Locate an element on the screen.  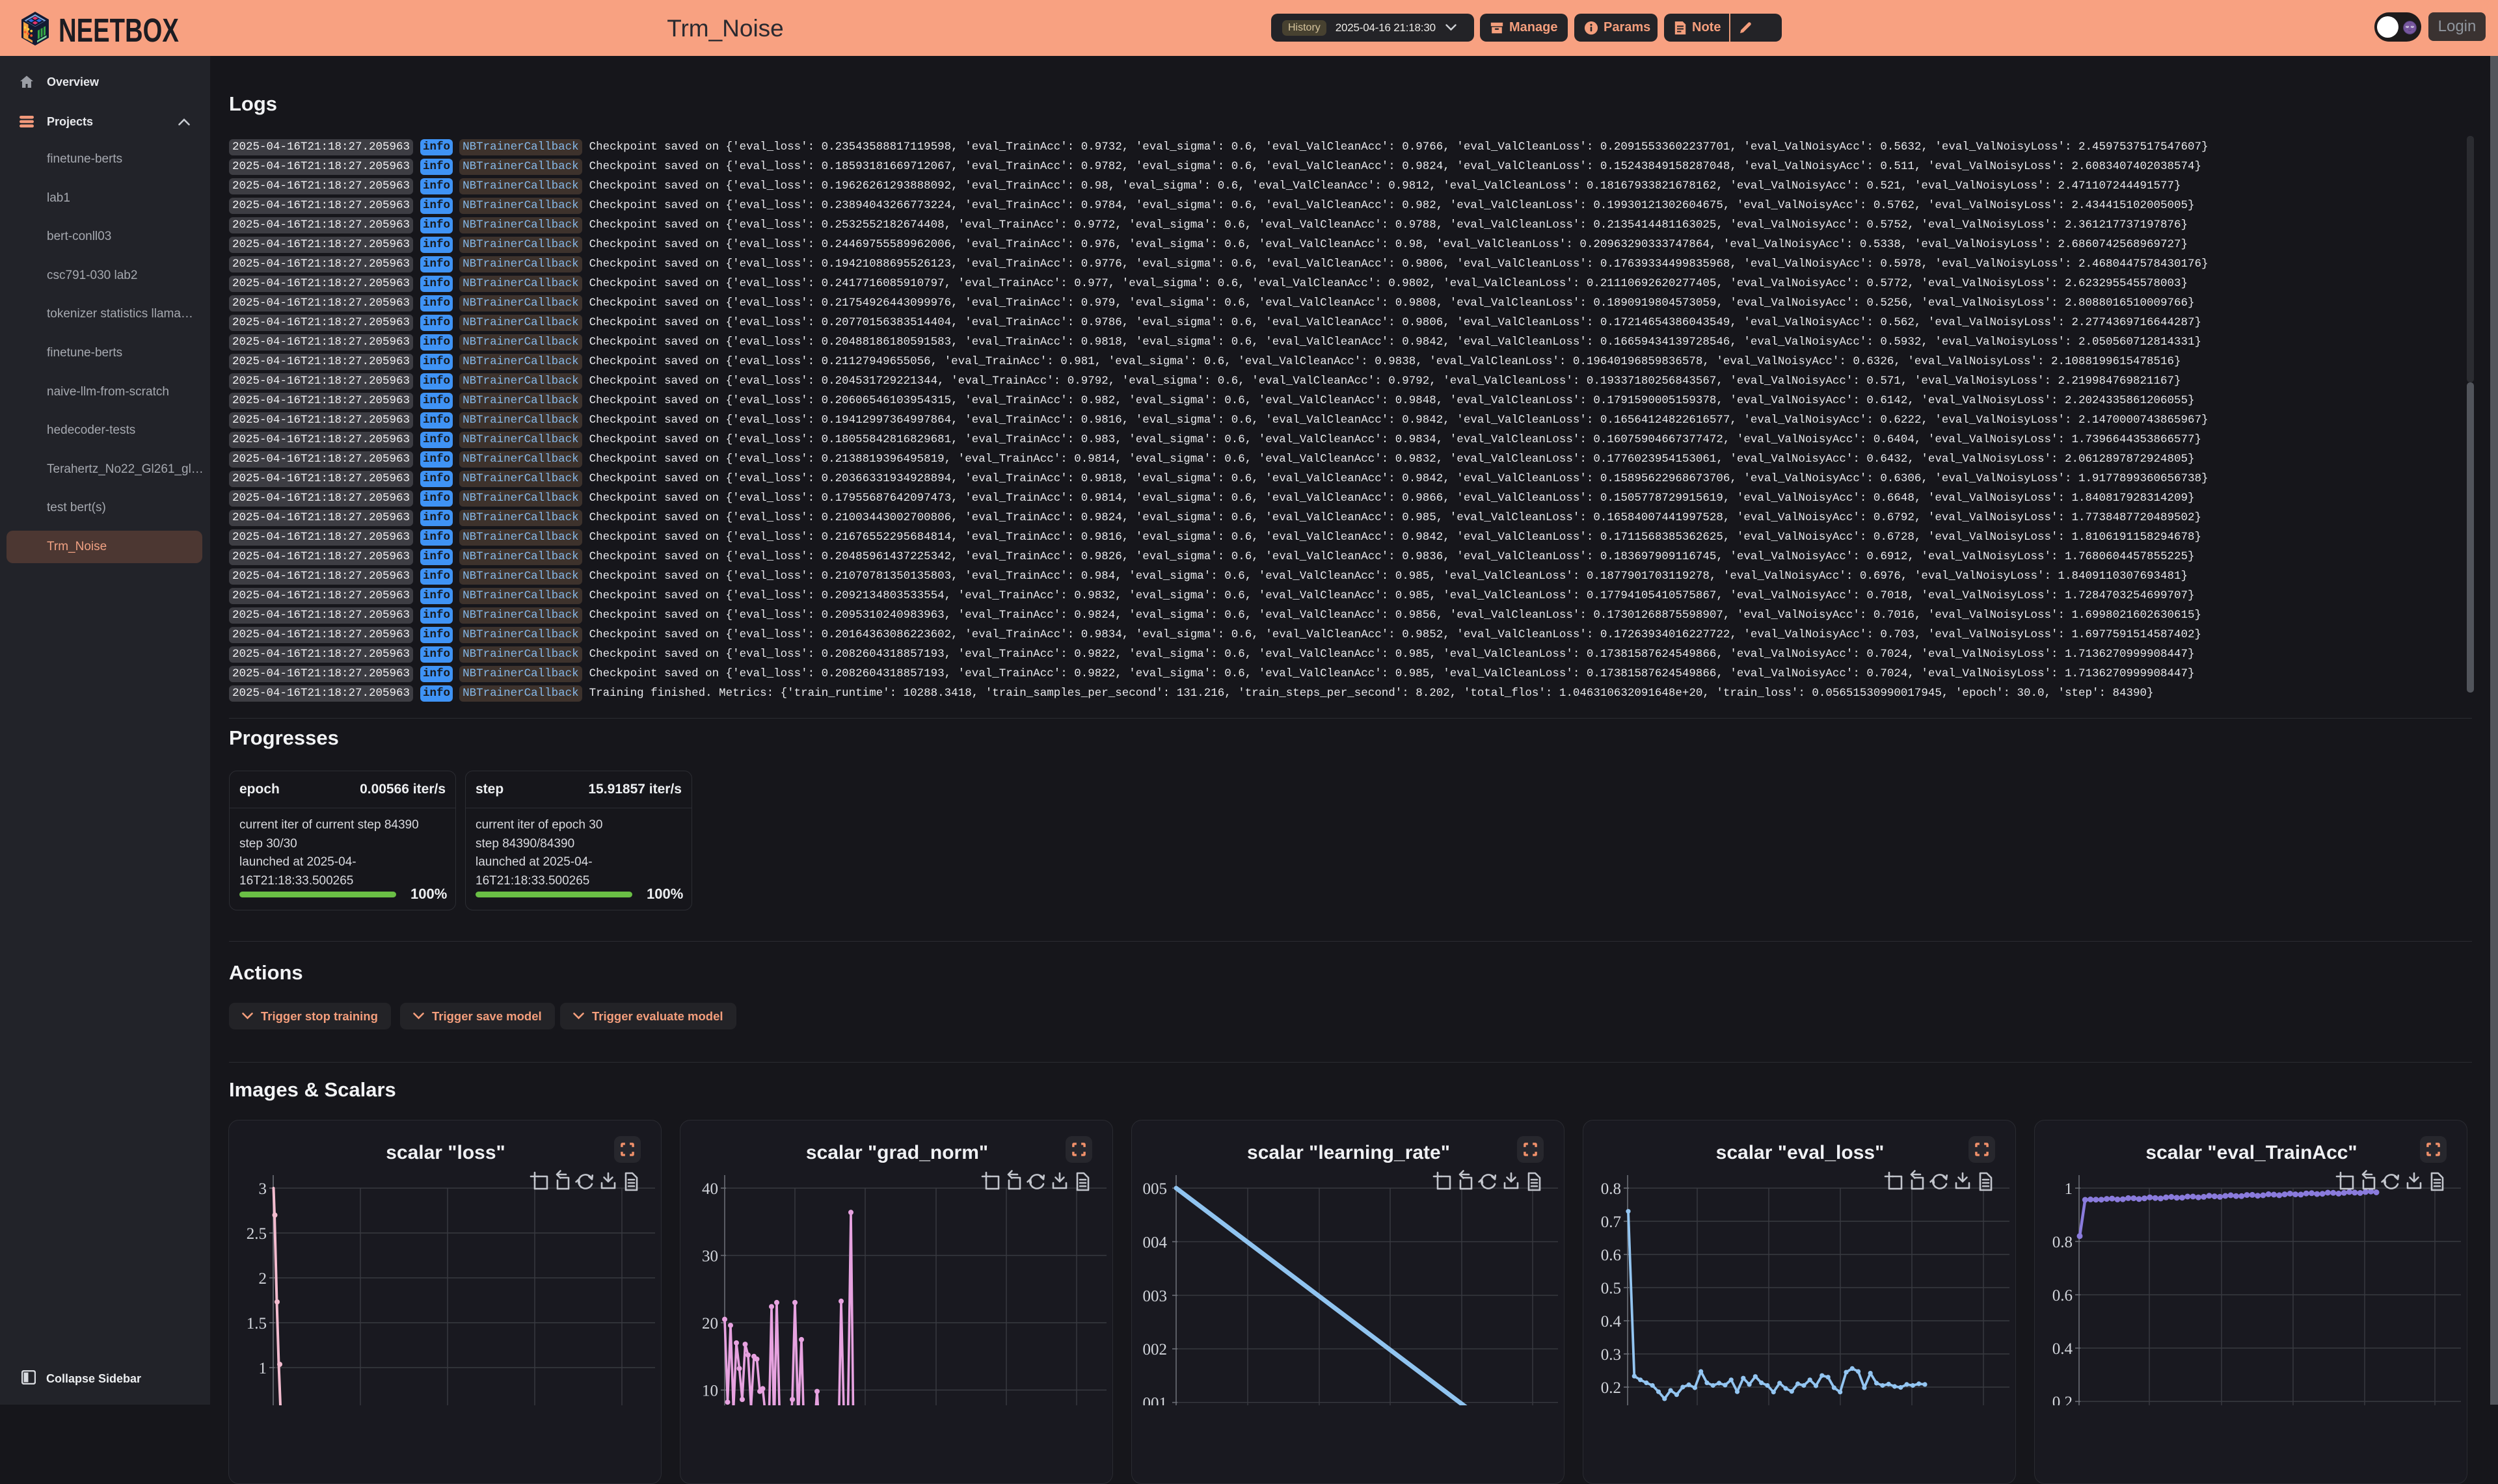
svg-text: 1.5 is located at coordinates (257, 1323).